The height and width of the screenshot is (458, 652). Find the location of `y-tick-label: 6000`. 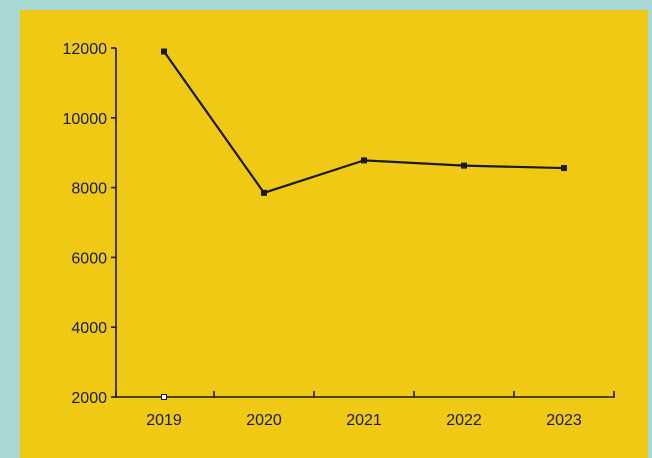

y-tick-label: 6000 is located at coordinates (89, 258).